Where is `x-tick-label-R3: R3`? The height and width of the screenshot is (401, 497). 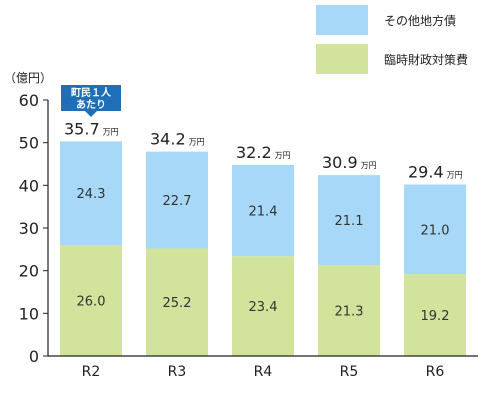
x-tick-label-R3: R3 is located at coordinates (177, 372).